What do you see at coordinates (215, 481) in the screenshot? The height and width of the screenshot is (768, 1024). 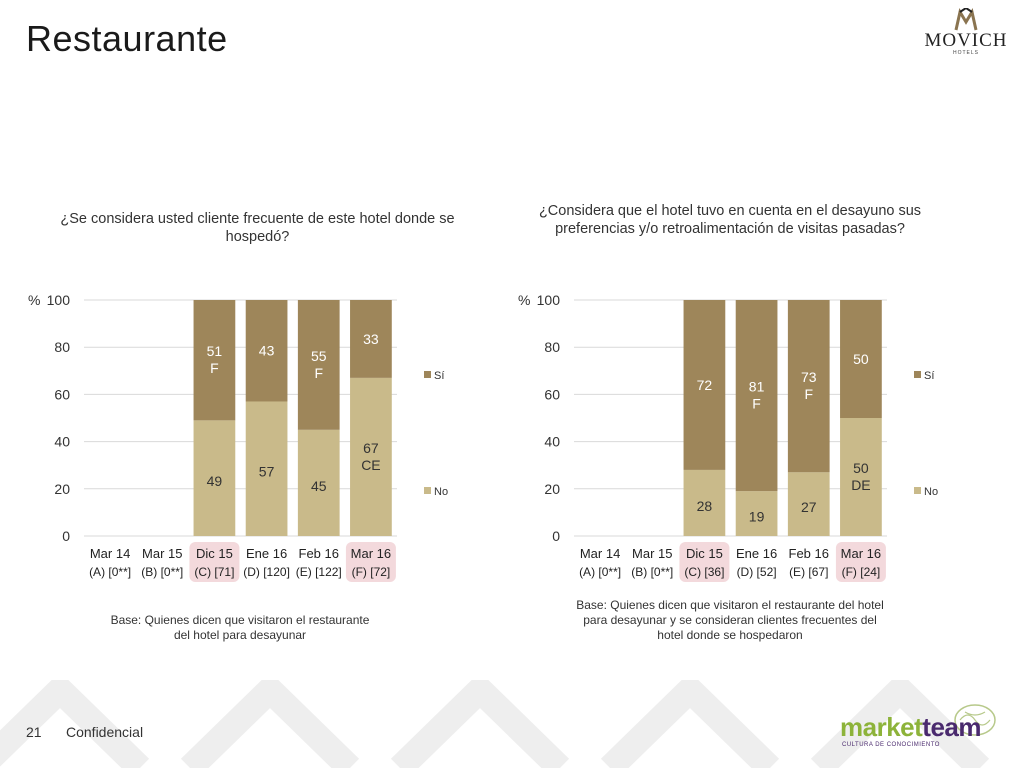 I see `data-label-no: 49` at bounding box center [215, 481].